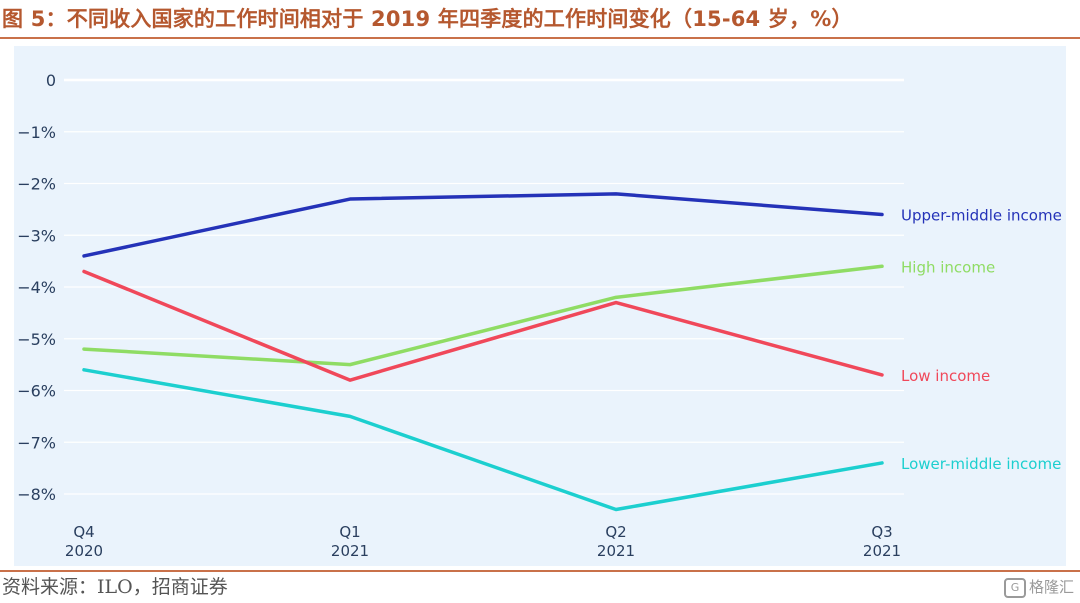  What do you see at coordinates (948, 267) in the screenshot?
I see `series-label: High income` at bounding box center [948, 267].